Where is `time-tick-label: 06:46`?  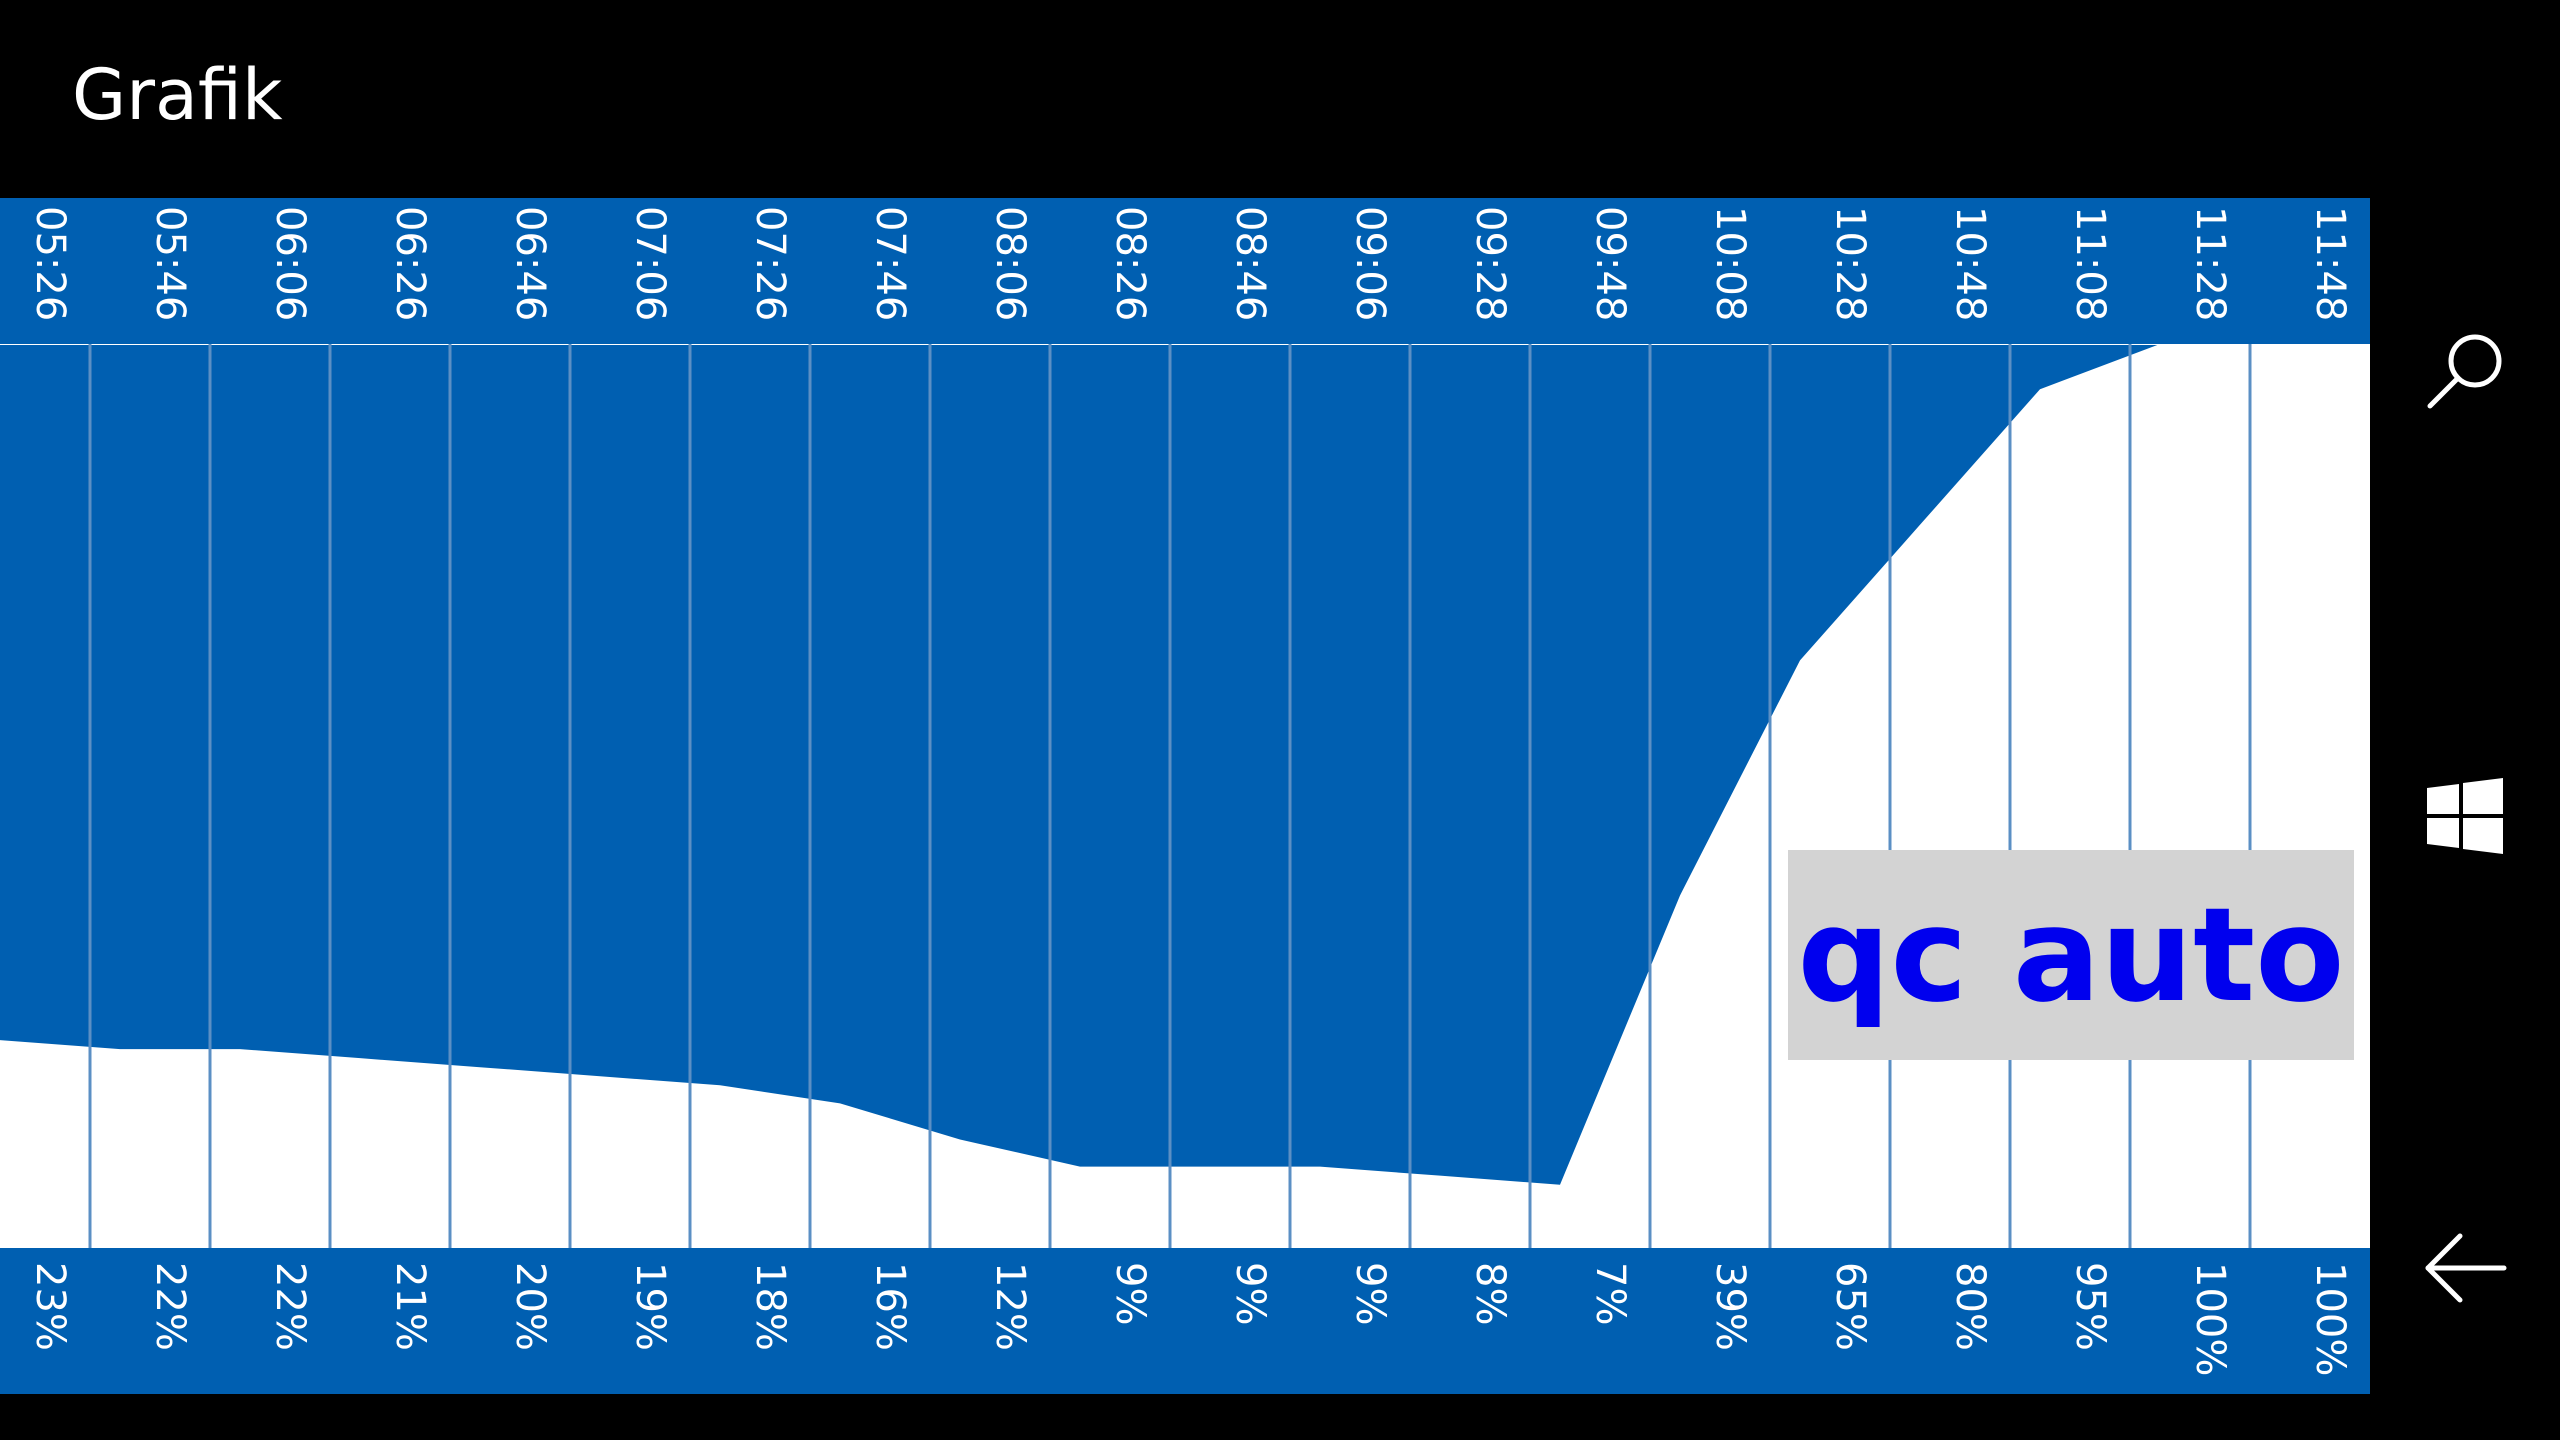 time-tick-label: 06:46 is located at coordinates (530, 263).